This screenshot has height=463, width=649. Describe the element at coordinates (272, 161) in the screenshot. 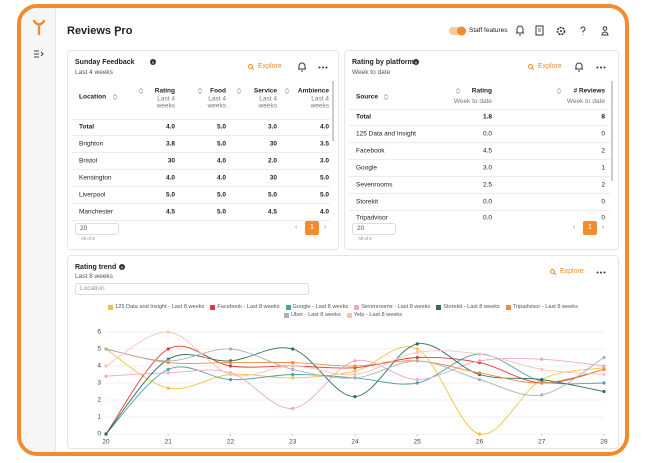

I see `table-cell: 2.0` at that location.